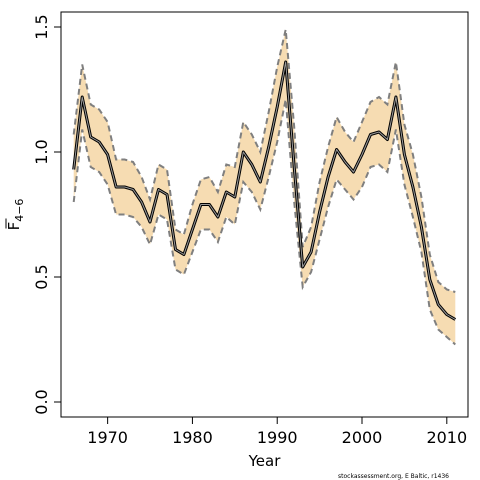  I want to click on x-tick-label: 1990, so click(277, 437).